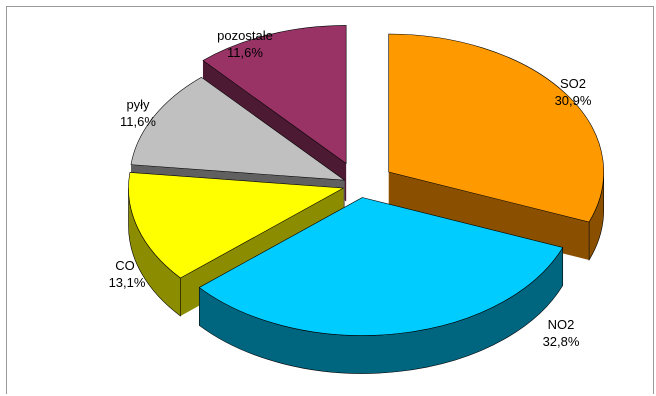  Describe the element at coordinates (245, 35) in the screenshot. I see `label-pozostale-name: pozostałe` at that location.